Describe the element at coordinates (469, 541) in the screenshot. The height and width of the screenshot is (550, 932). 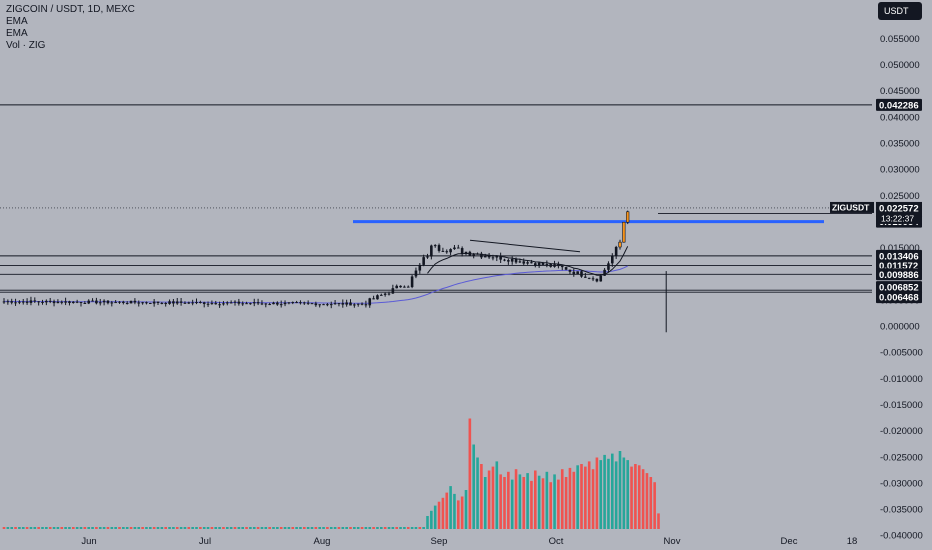
I see `time-axis: Jun Jul Aug Sep Oct Nov Dec 18` at that location.